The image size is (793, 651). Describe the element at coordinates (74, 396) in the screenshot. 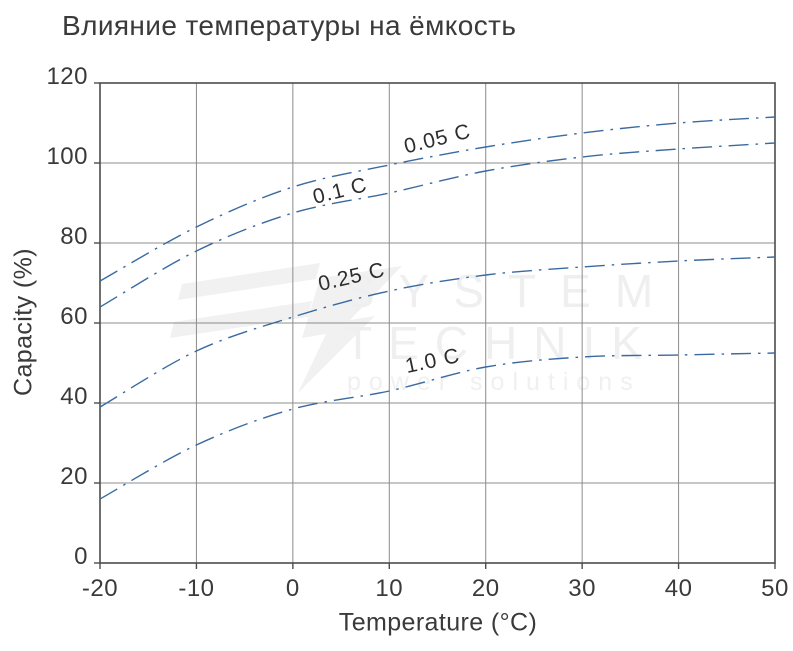

I see `y-tick-label: 40` at that location.